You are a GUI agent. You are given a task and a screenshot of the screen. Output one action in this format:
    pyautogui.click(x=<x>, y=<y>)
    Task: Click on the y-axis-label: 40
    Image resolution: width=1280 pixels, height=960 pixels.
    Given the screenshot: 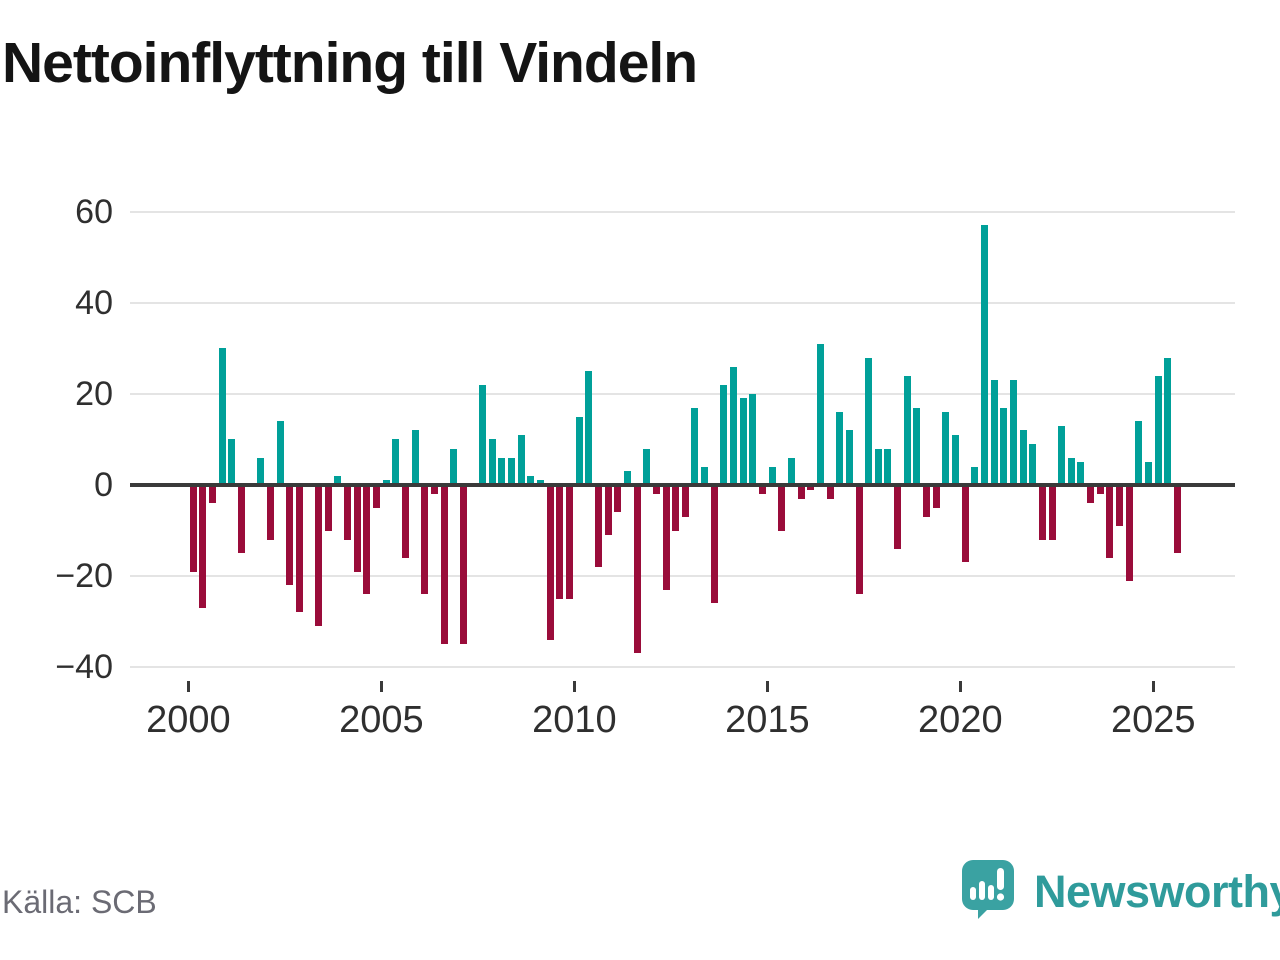 What is the action you would take?
    pyautogui.click(x=94, y=302)
    